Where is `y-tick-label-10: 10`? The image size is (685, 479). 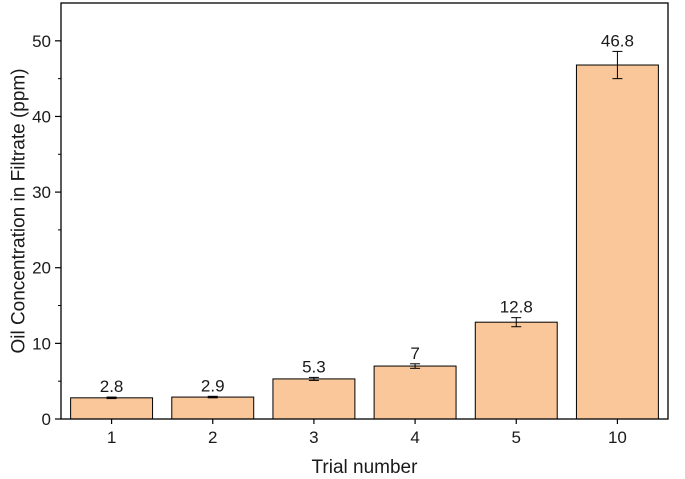
y-tick-label-10: 10 is located at coordinates (41, 343).